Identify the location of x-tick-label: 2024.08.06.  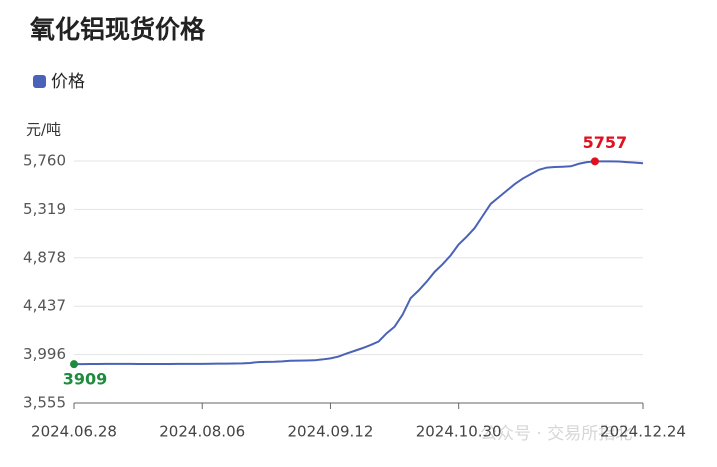
(202, 432).